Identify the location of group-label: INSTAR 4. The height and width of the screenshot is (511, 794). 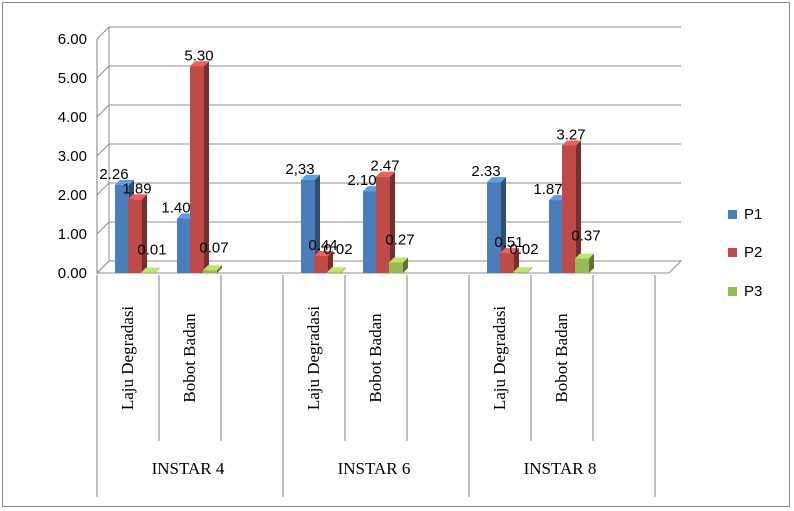
(188, 468).